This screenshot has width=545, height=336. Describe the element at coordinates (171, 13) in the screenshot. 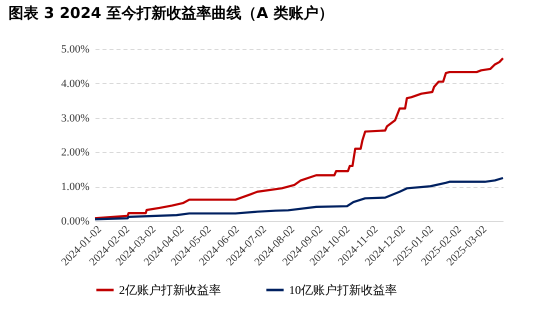

I see `chart-title: 图表 3 2024 至今打新收益率曲线（A 类账户）` at that location.